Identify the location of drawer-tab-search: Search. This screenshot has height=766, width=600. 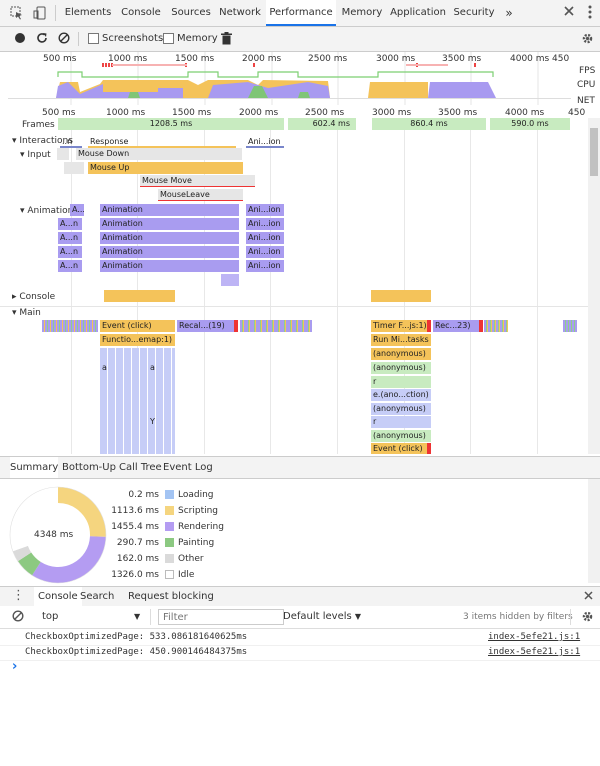
(97, 596).